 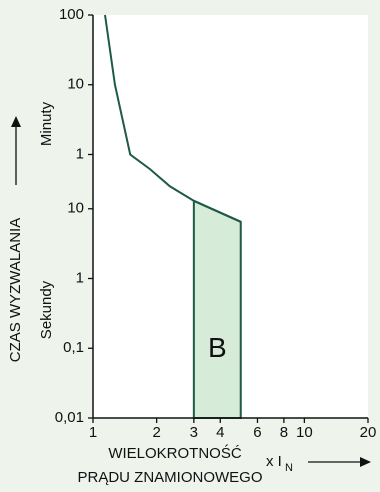 What do you see at coordinates (289, 468) in the screenshot?
I see `x-unit-sub: N` at bounding box center [289, 468].